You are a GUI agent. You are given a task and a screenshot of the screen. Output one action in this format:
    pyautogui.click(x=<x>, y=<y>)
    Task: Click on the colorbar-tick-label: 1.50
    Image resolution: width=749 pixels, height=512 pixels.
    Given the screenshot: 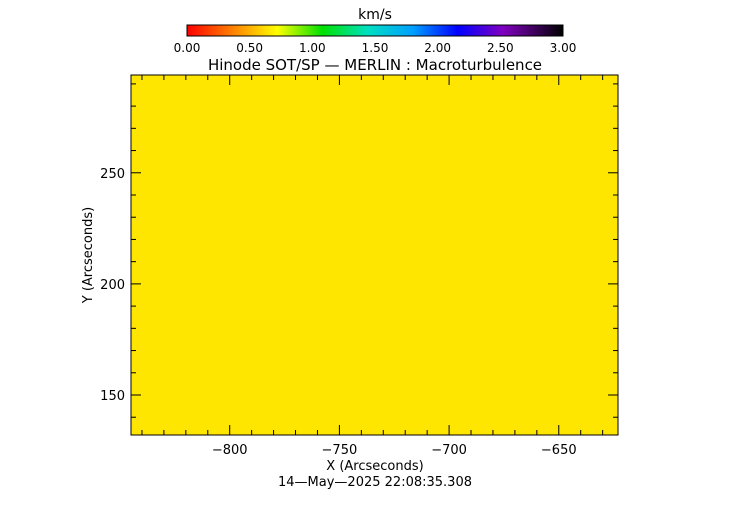 What is the action you would take?
    pyautogui.click(x=375, y=48)
    